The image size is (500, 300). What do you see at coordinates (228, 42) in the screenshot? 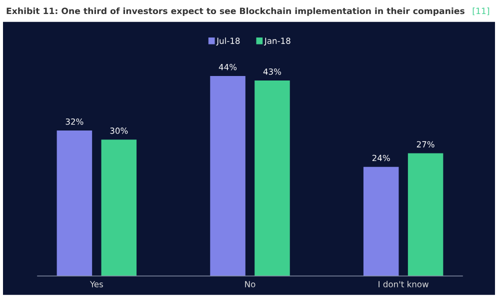
I see `legend-label: Jul-18` at bounding box center [228, 42].